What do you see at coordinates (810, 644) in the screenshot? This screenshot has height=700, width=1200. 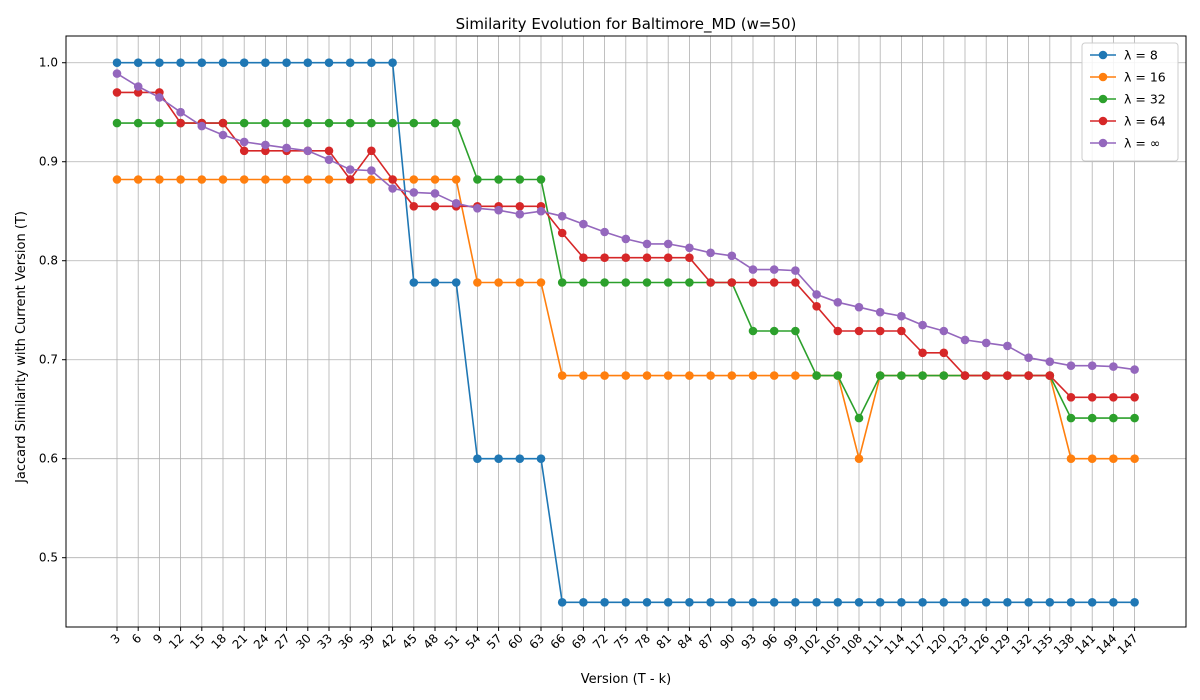 I see `x-tick-label: 102` at bounding box center [810, 644].